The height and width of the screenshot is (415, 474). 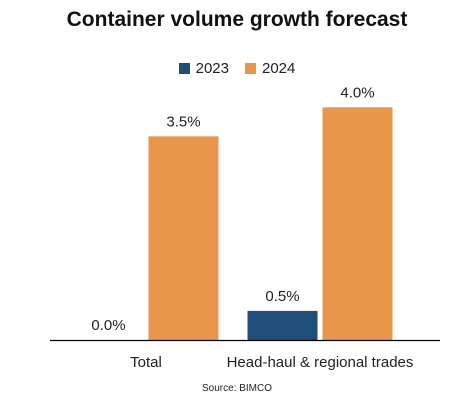 What do you see at coordinates (237, 68) in the screenshot?
I see `legend: 2023 2024` at bounding box center [237, 68].